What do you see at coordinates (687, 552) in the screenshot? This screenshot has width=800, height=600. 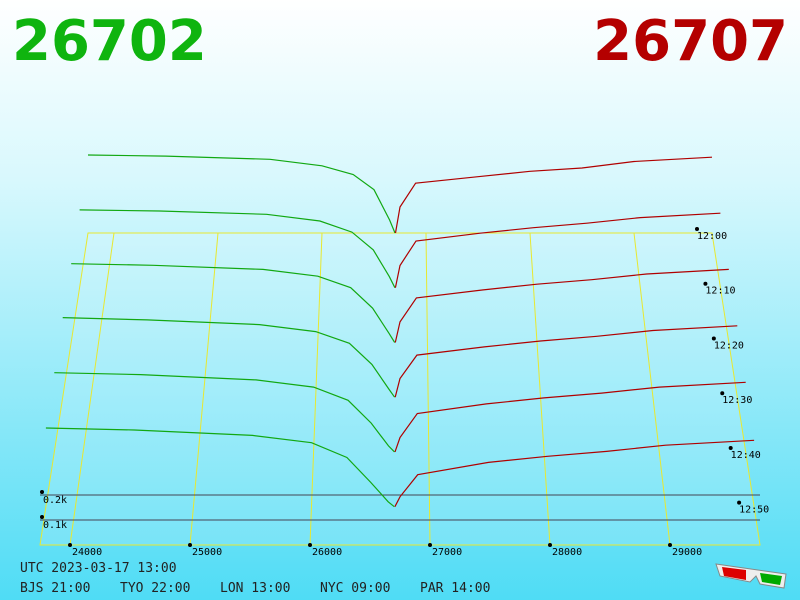 I see `x-tick-label: 29000` at bounding box center [687, 552].